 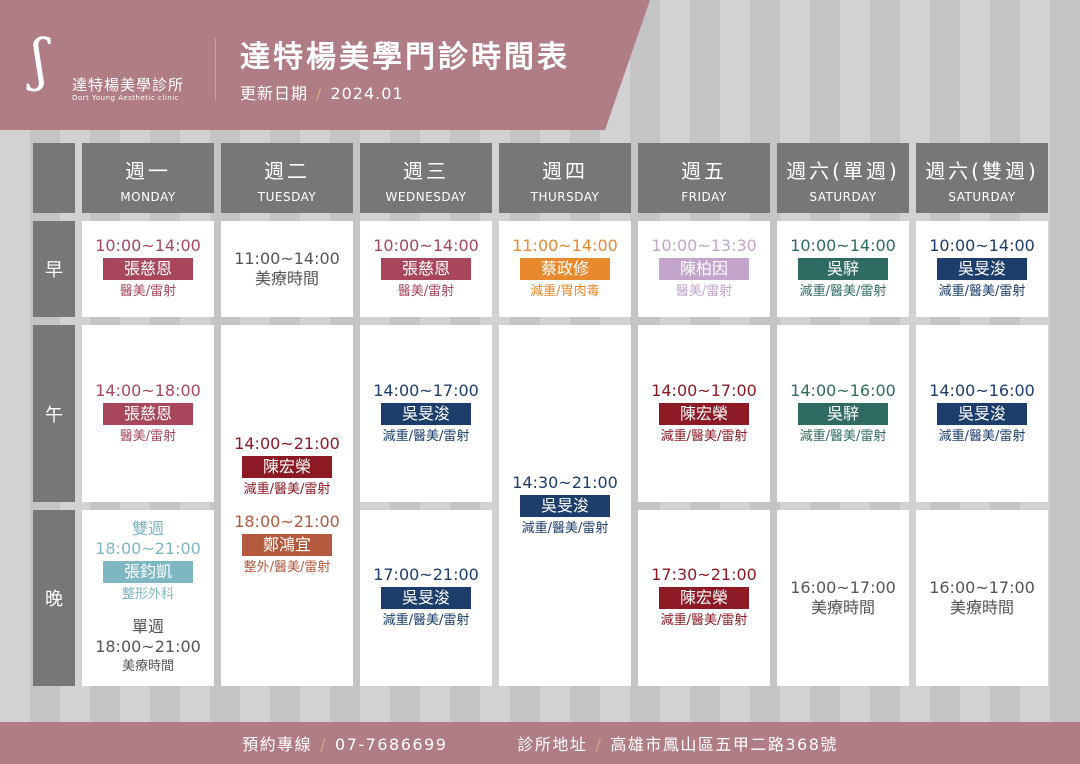 I want to click on footer: 預約專線/07-7686699 診所地址 / 高雄市鳳山區五甲二路368號, so click(x=540, y=743).